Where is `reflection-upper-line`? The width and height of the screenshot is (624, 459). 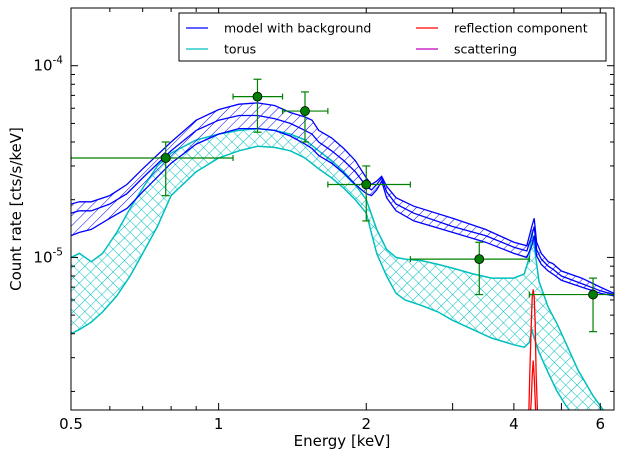
reflection-upper-line is located at coordinates (533, 349).